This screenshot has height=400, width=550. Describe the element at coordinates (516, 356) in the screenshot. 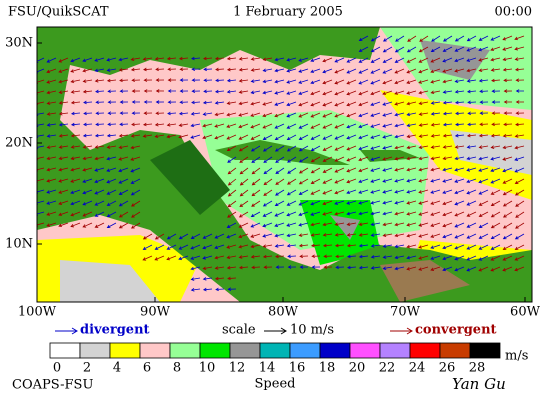

I see `colorbar-unit: m/s` at that location.